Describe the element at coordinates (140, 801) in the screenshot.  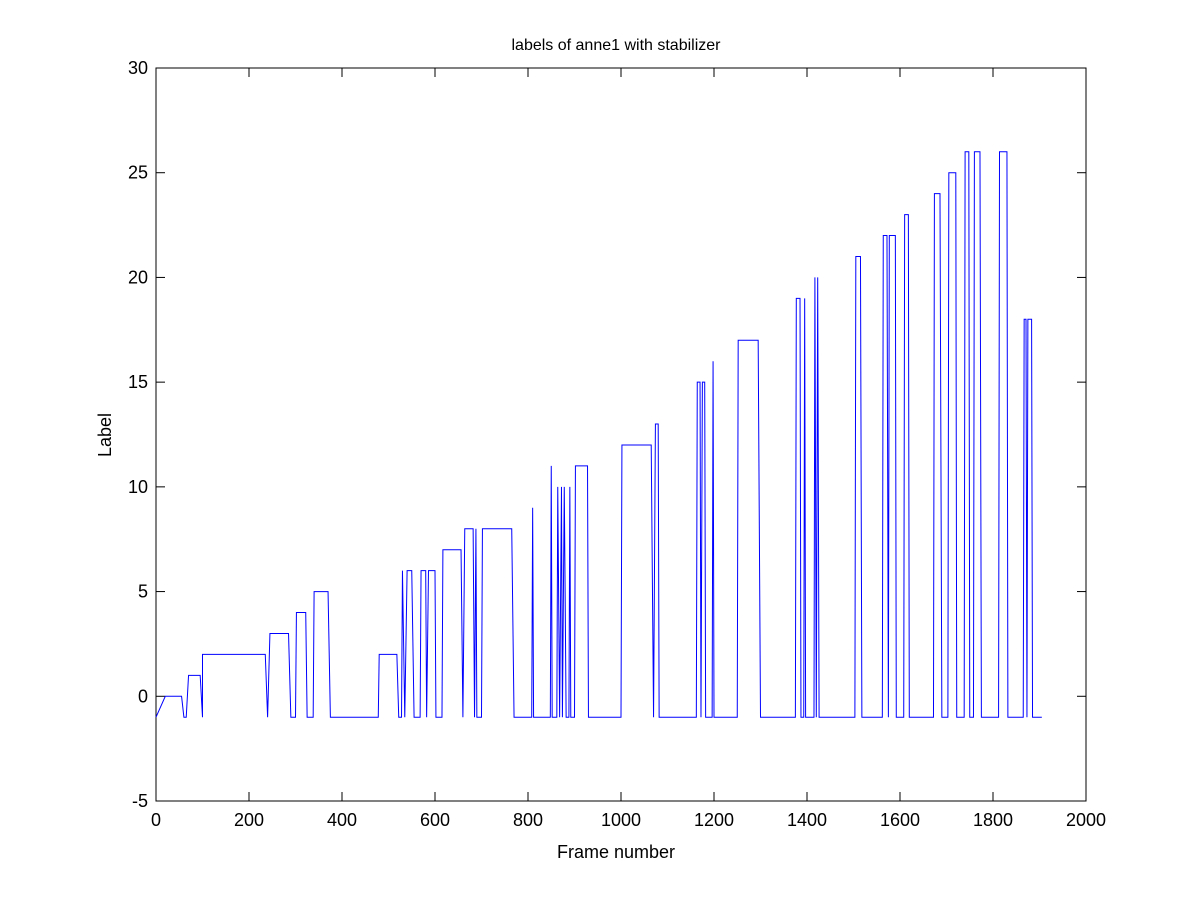
I see `y-tick-label: -5` at that location.